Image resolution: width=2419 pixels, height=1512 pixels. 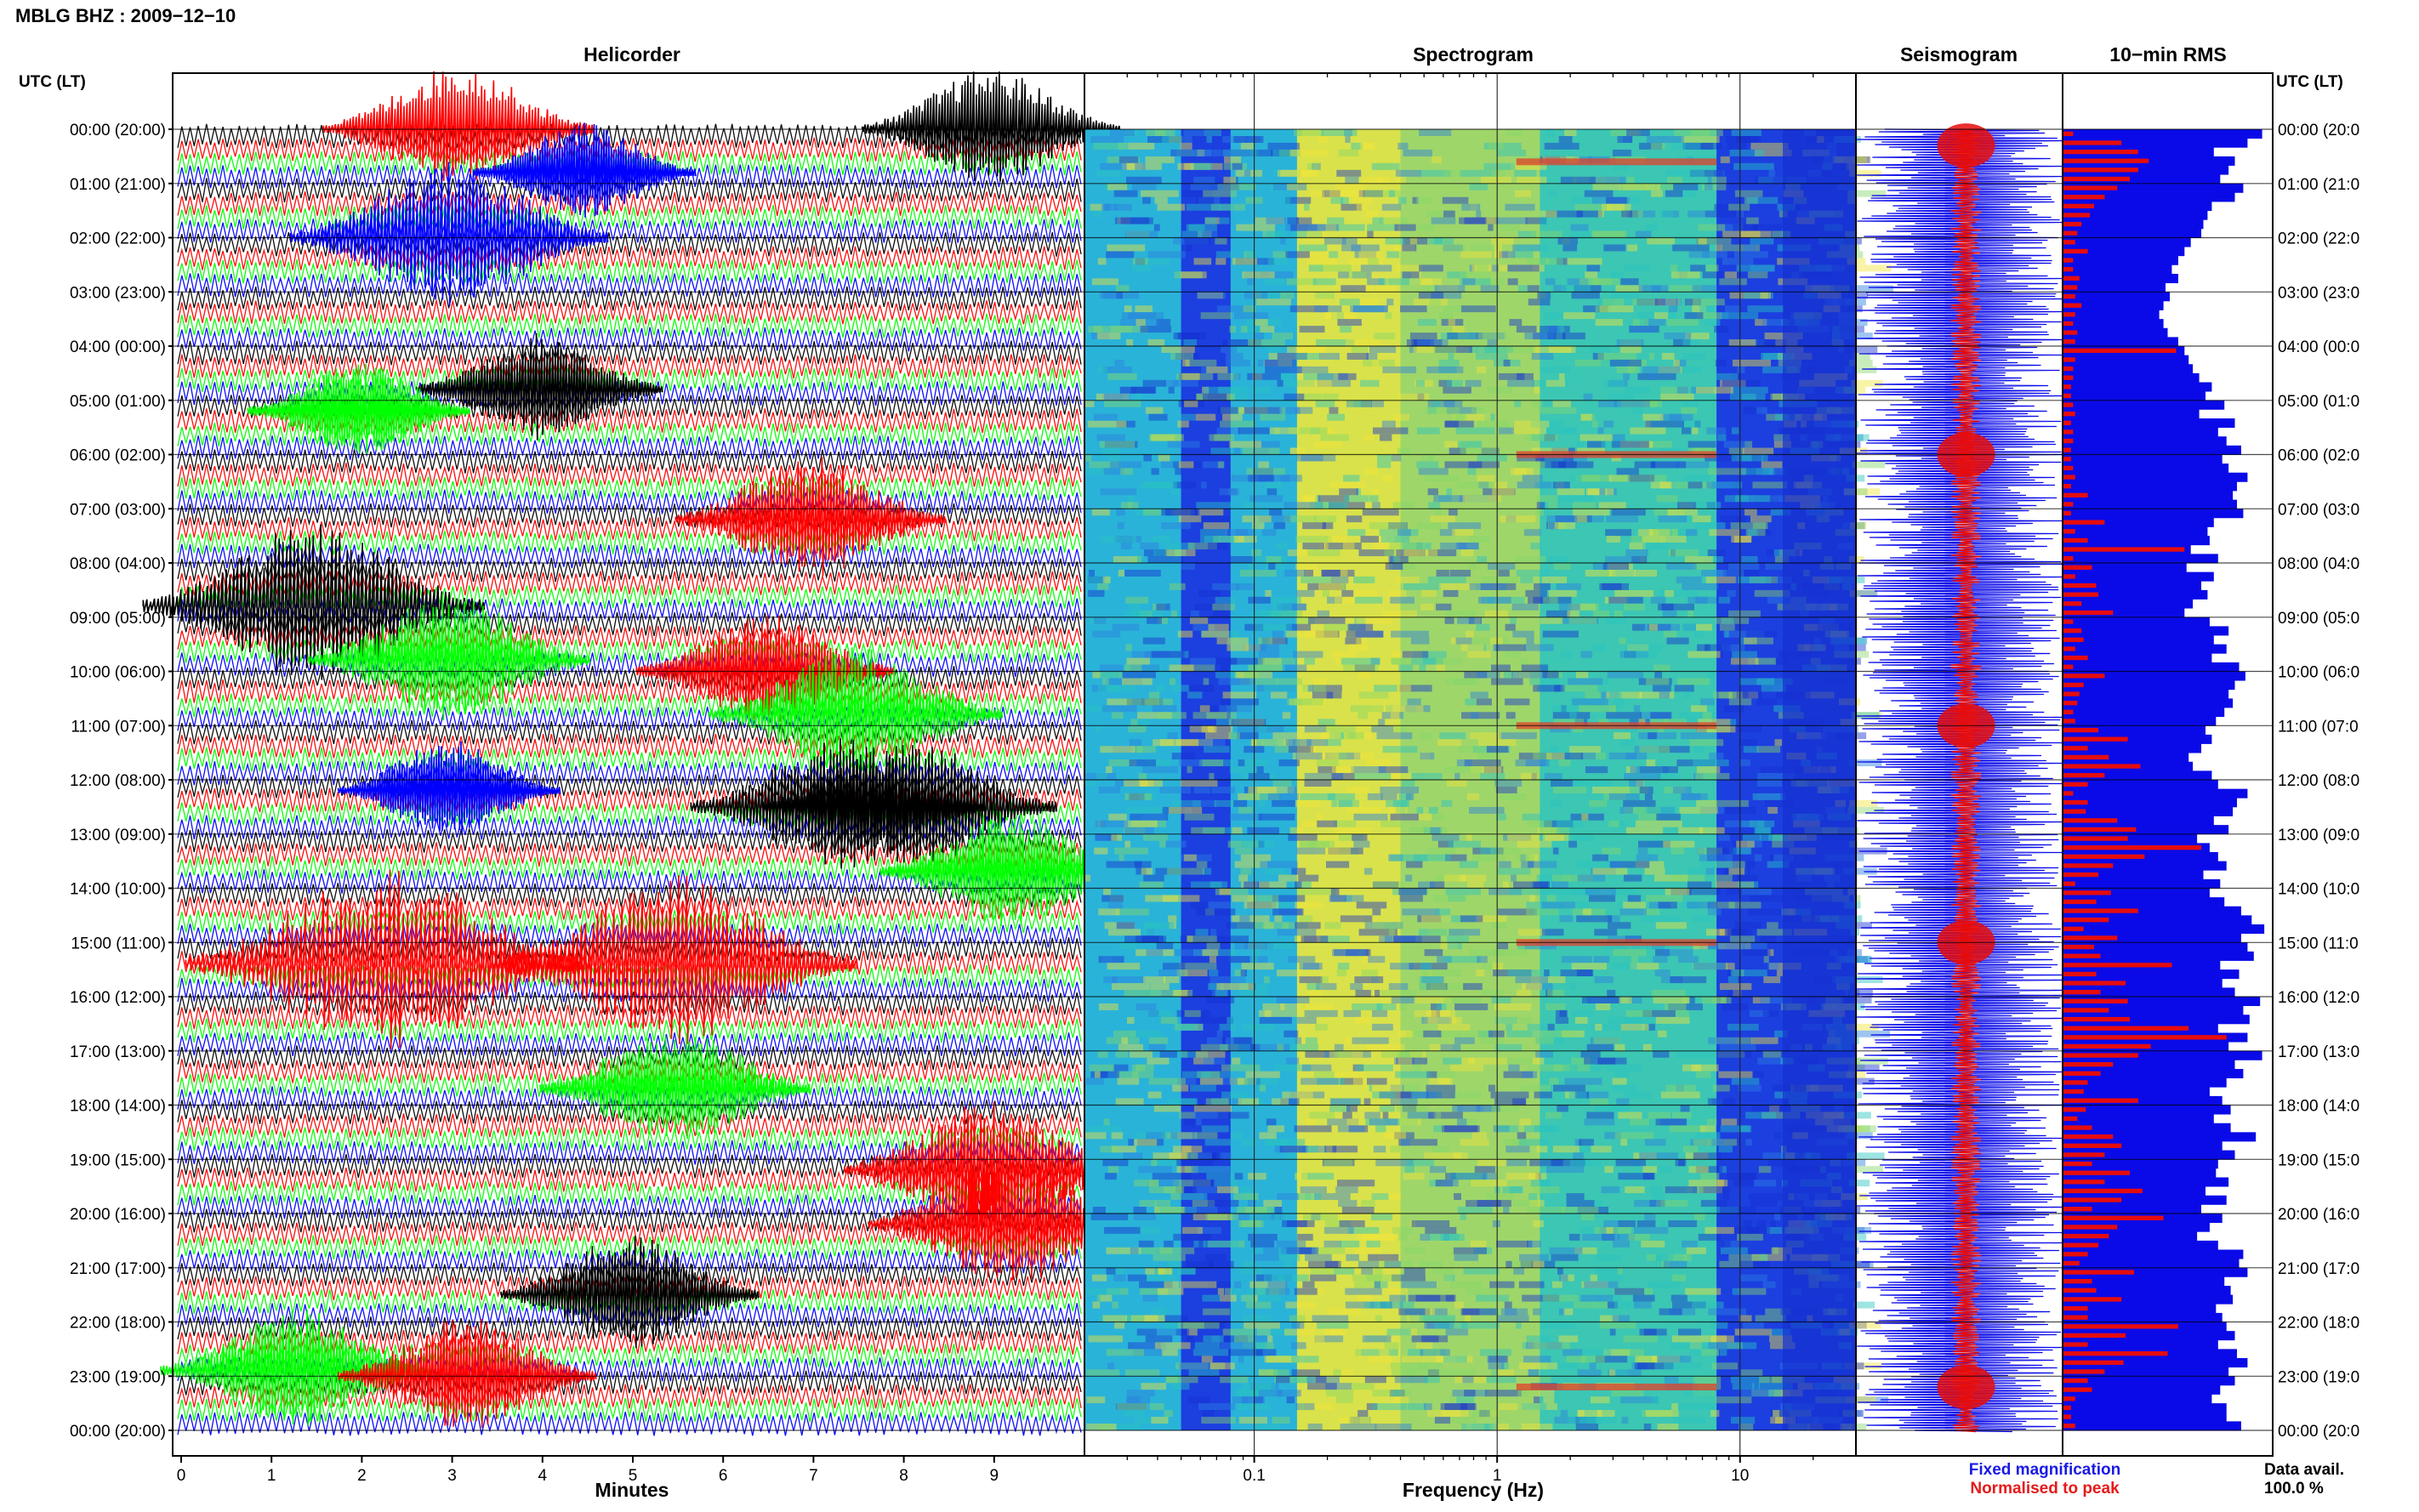 What do you see at coordinates (2309, 82) in the screenshot?
I see `time-axis-label-right: UTC (LT)` at bounding box center [2309, 82].